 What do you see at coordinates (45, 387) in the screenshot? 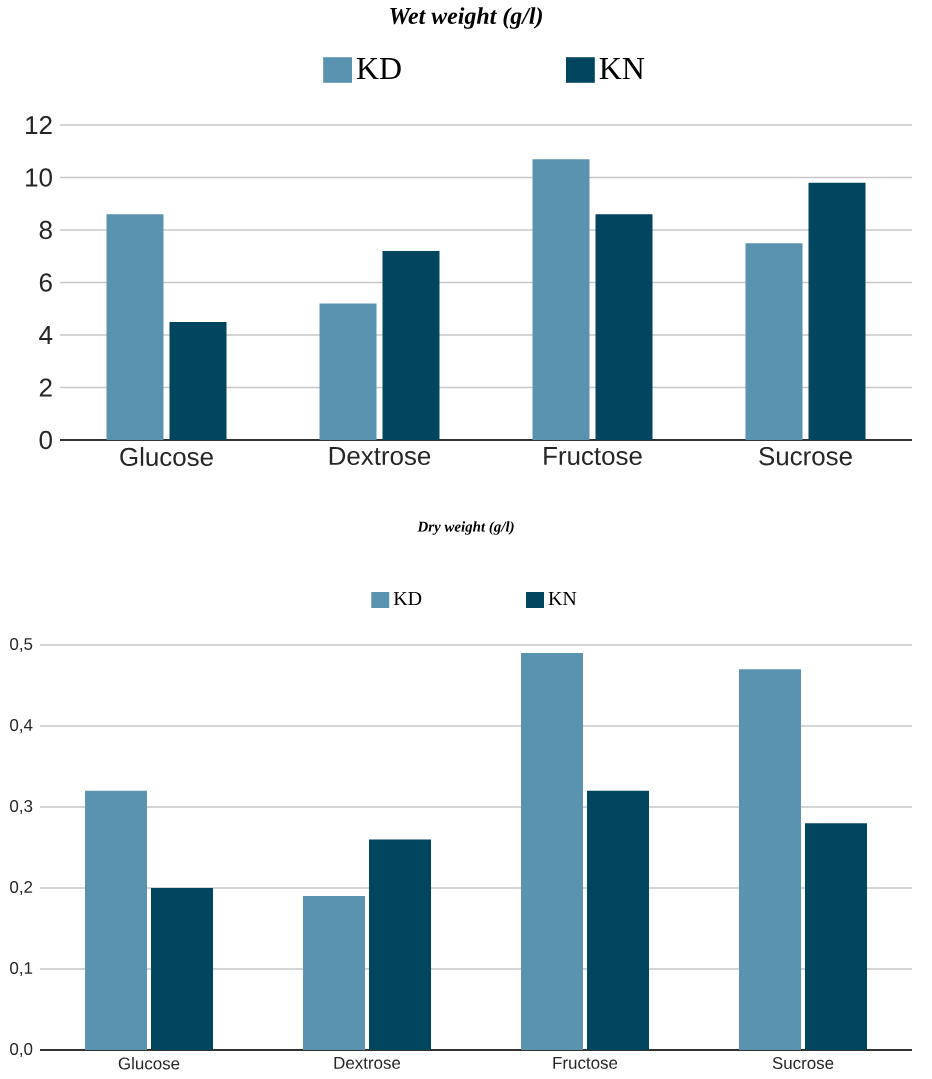
I see `y-tick-label: 2` at bounding box center [45, 387].